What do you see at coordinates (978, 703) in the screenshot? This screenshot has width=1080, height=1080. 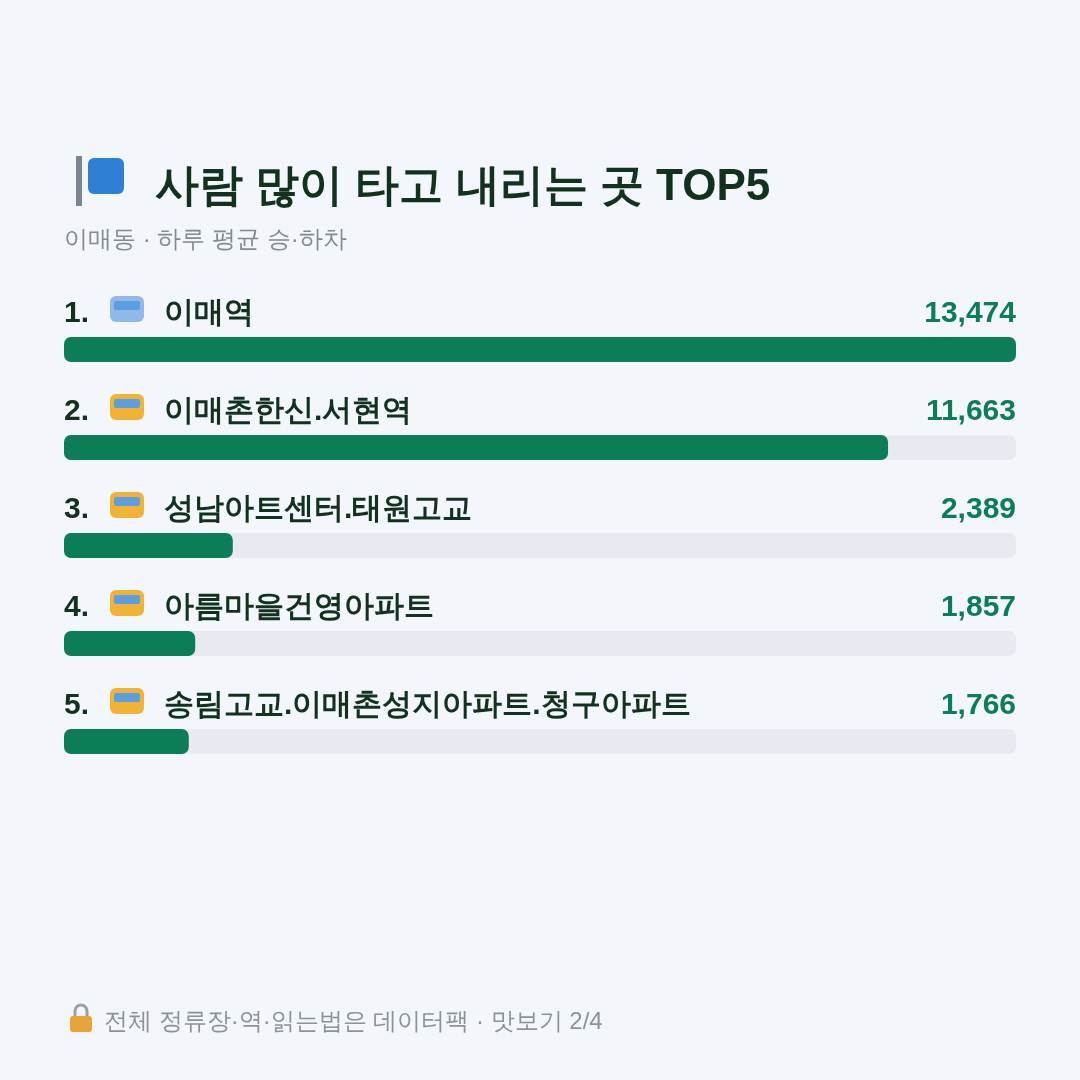 I see `data-label: 1,766` at bounding box center [978, 703].